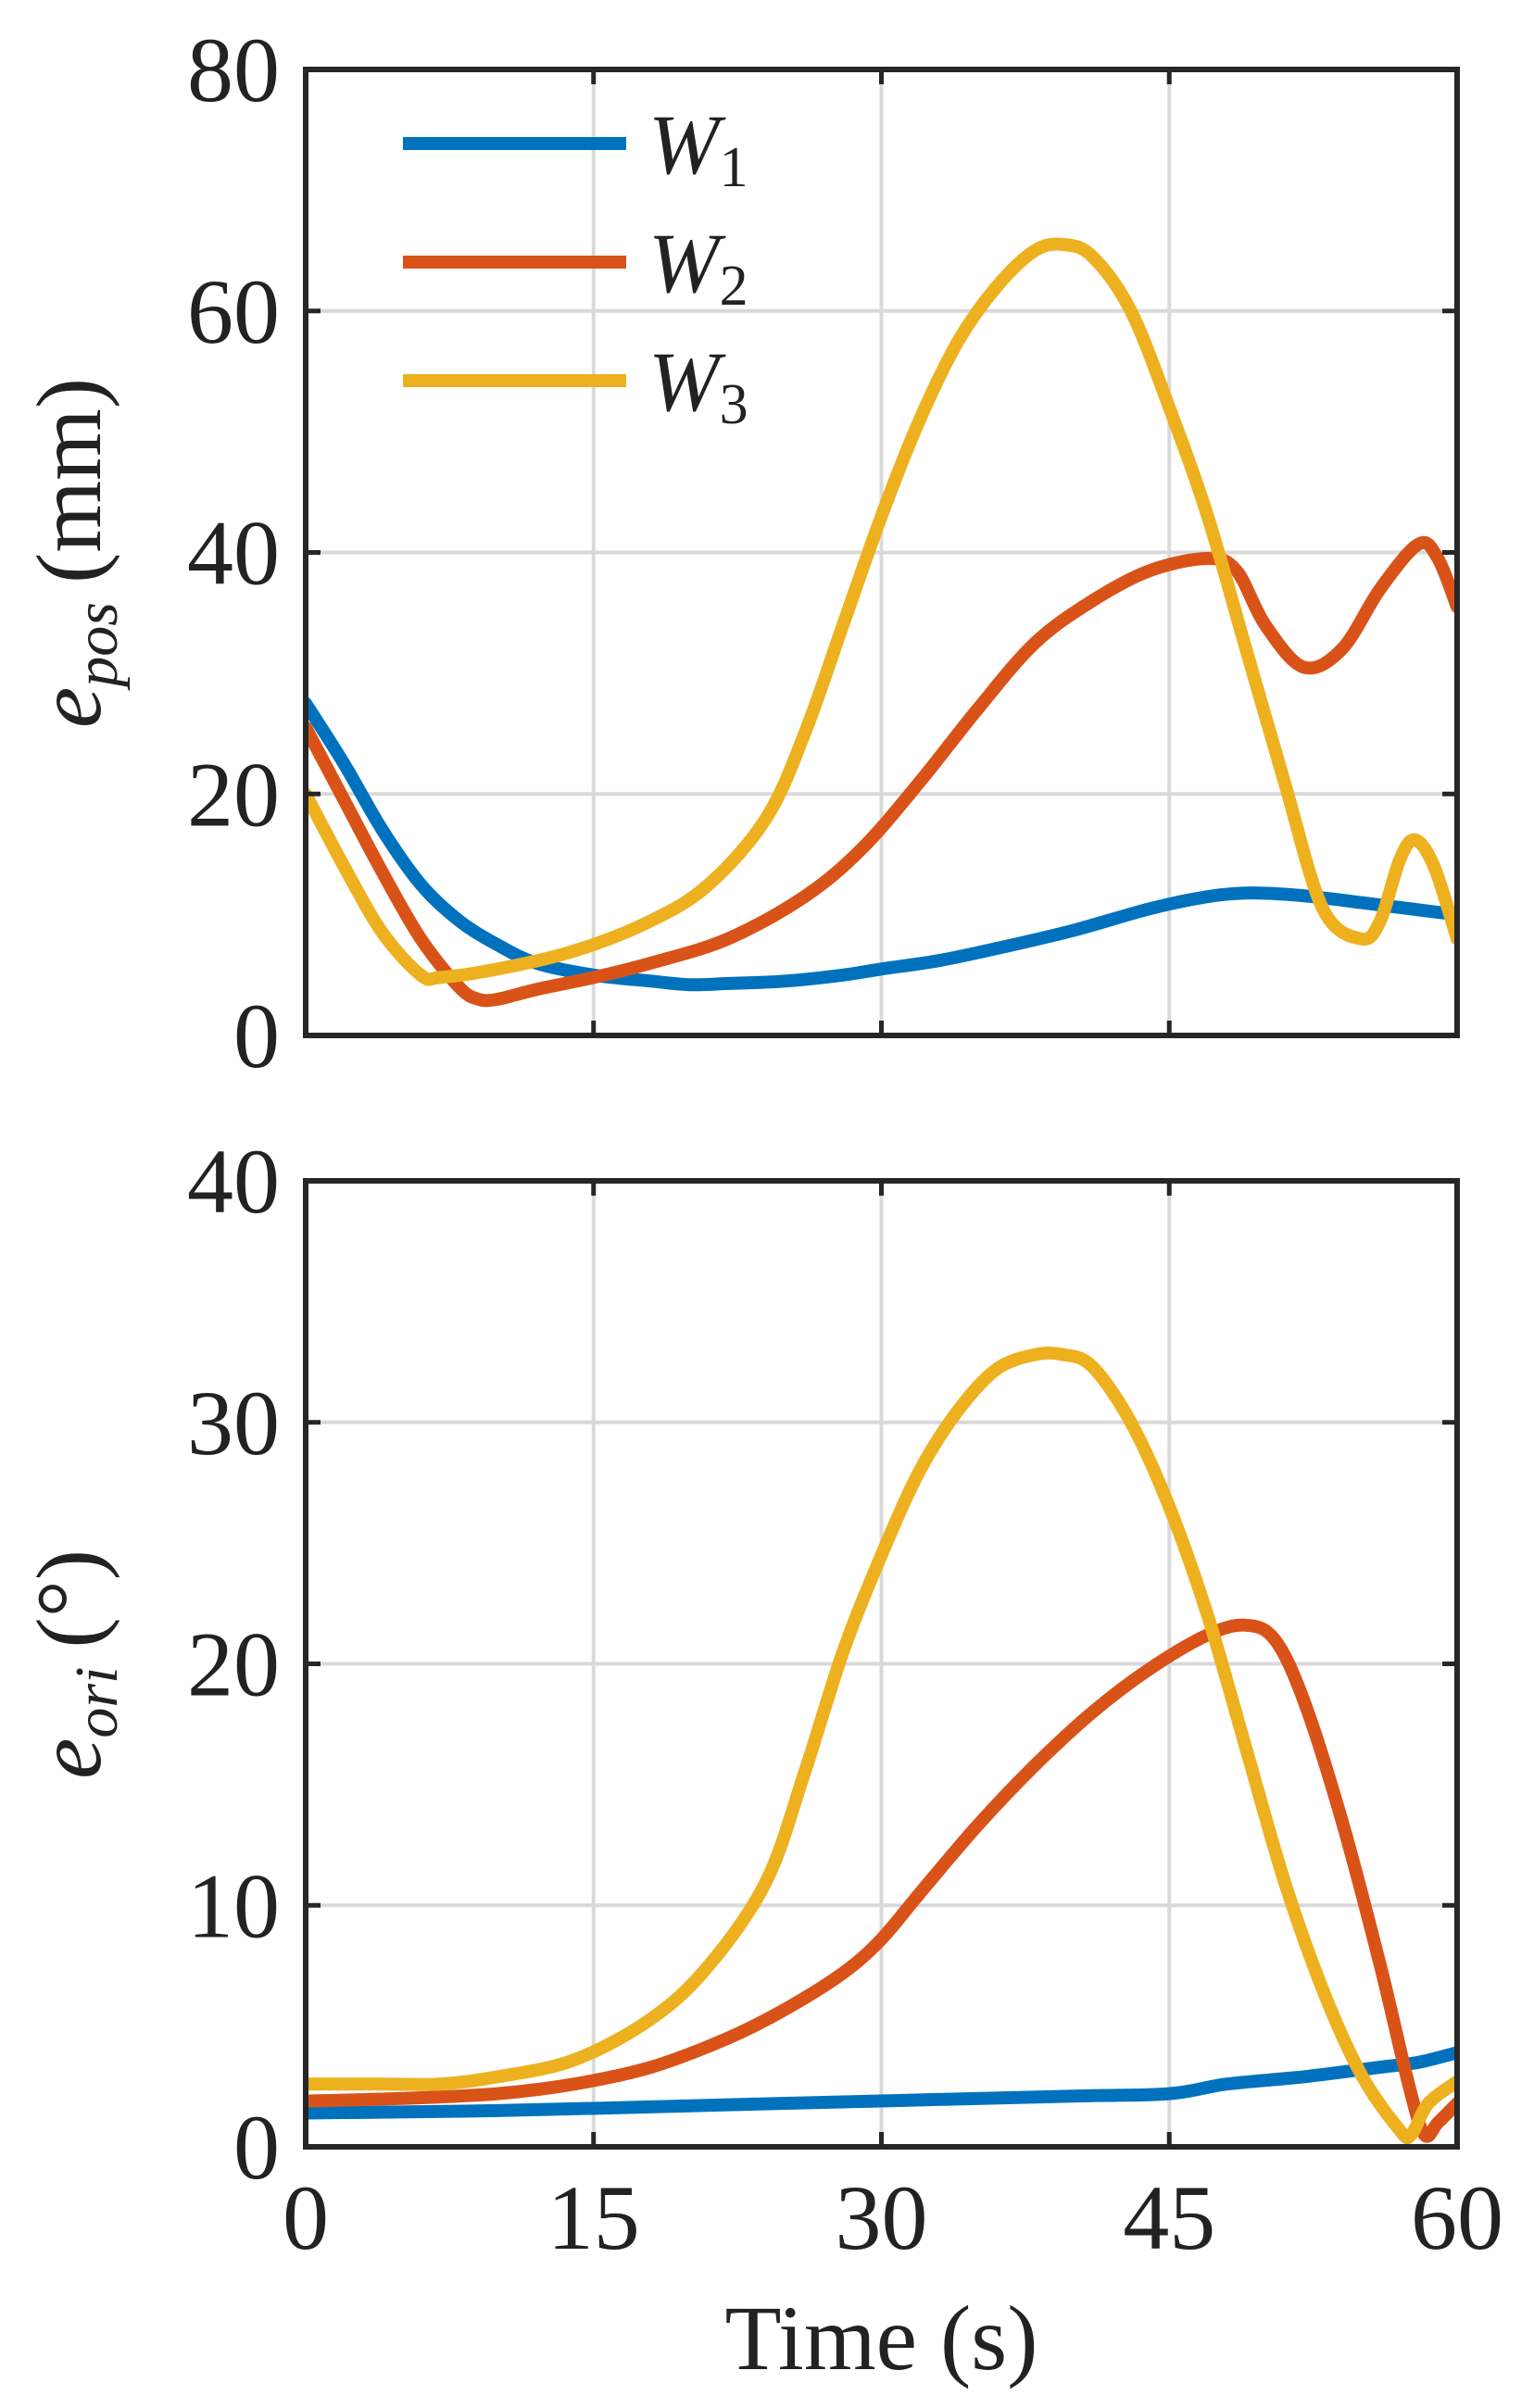 The image size is (1534, 2408). I want to click on x-tick-label: 30, so click(882, 2217).